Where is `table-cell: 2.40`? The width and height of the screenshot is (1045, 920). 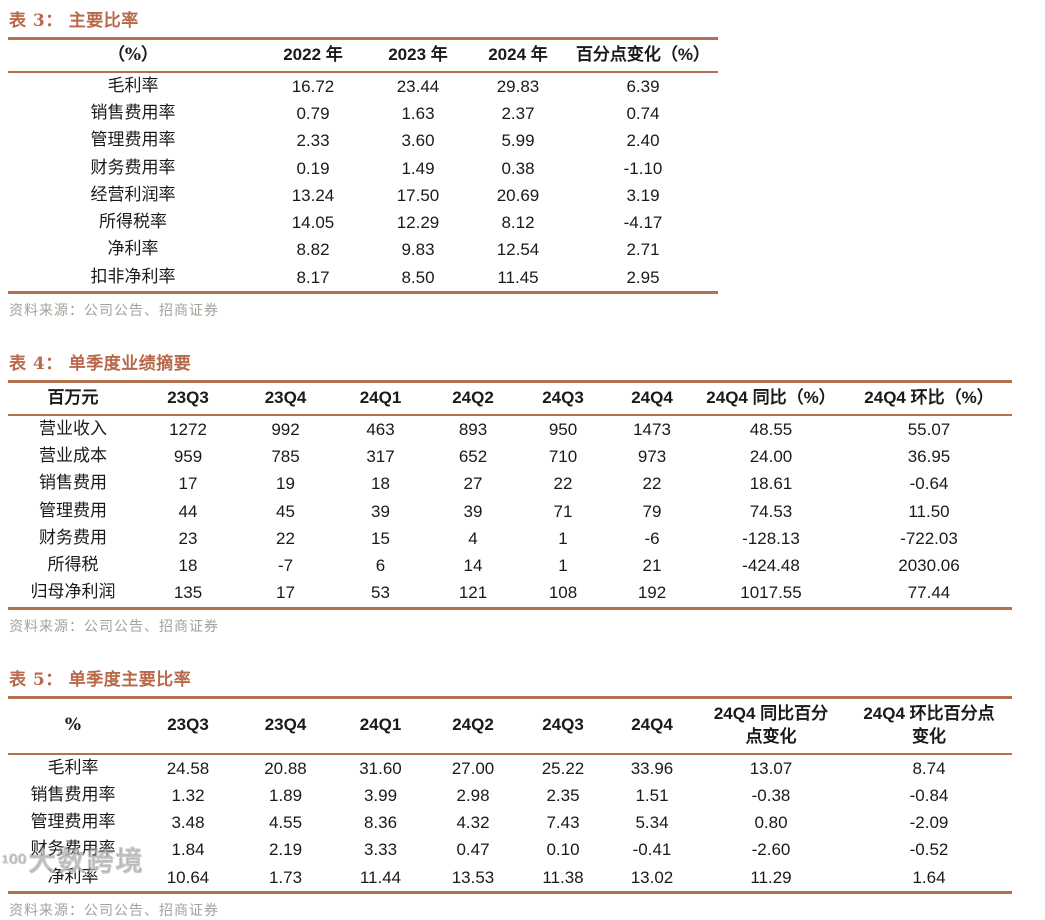 table-cell: 2.40 is located at coordinates (643, 141).